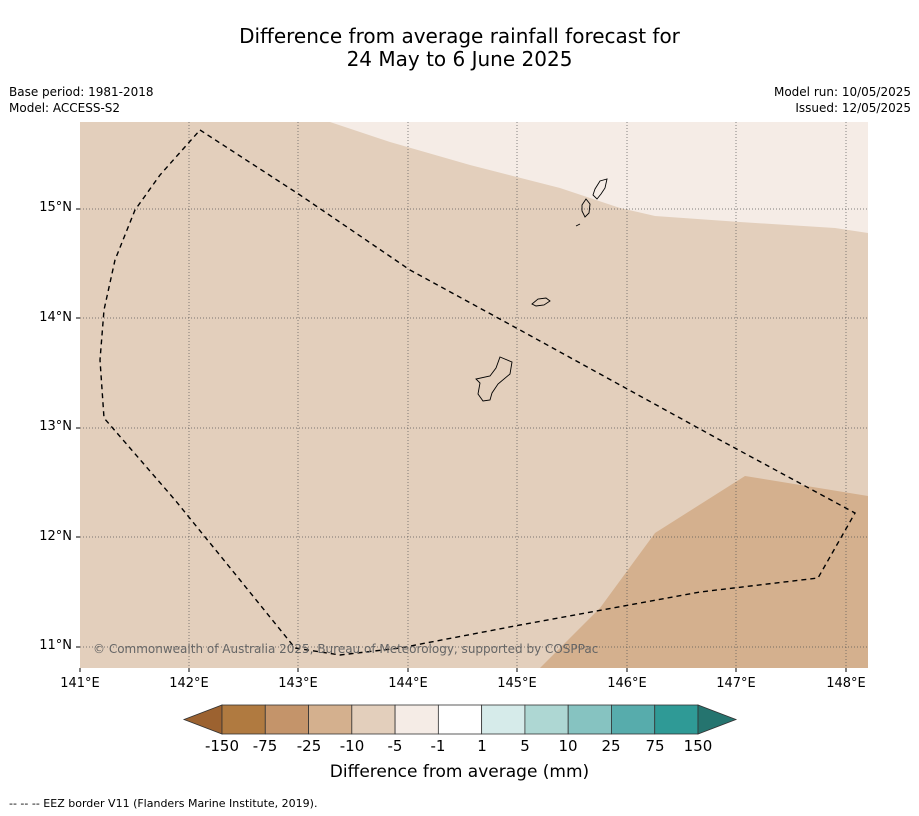  I want to click on island-guam, so click(494, 379).